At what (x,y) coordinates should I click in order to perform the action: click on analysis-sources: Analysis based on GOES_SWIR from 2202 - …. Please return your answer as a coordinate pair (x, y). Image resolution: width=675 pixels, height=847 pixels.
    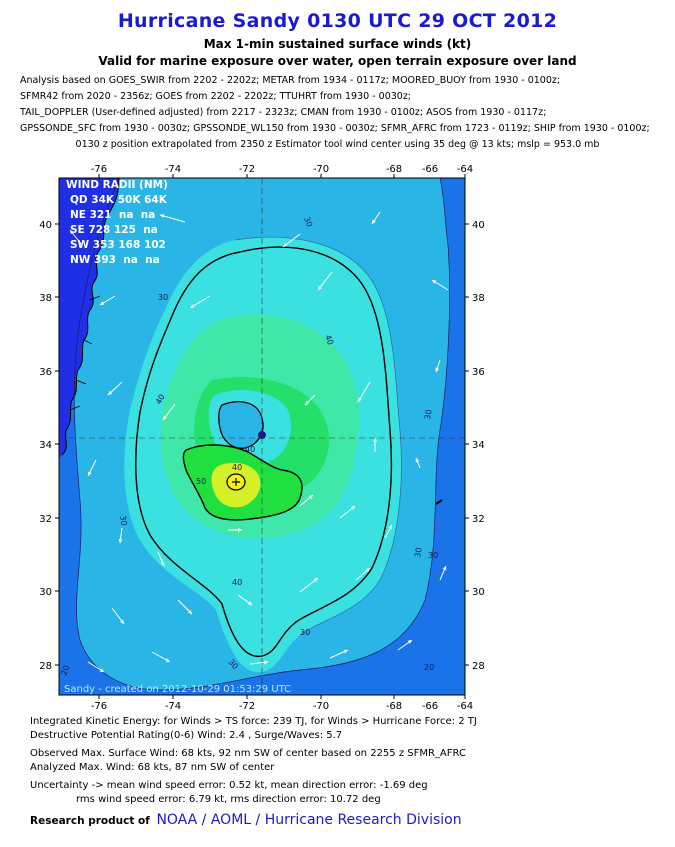
    Looking at the image, I should click on (335, 105).